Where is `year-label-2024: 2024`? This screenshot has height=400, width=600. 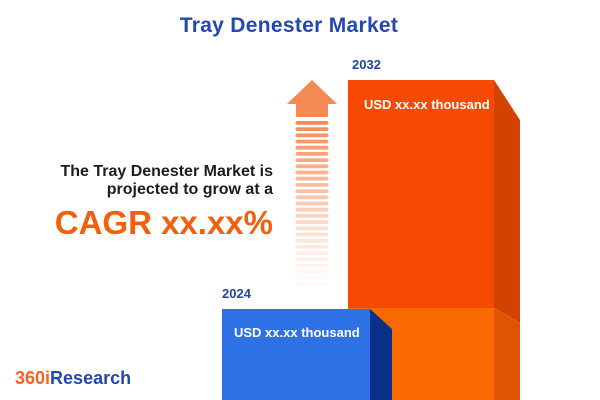 year-label-2024: 2024 is located at coordinates (236, 293).